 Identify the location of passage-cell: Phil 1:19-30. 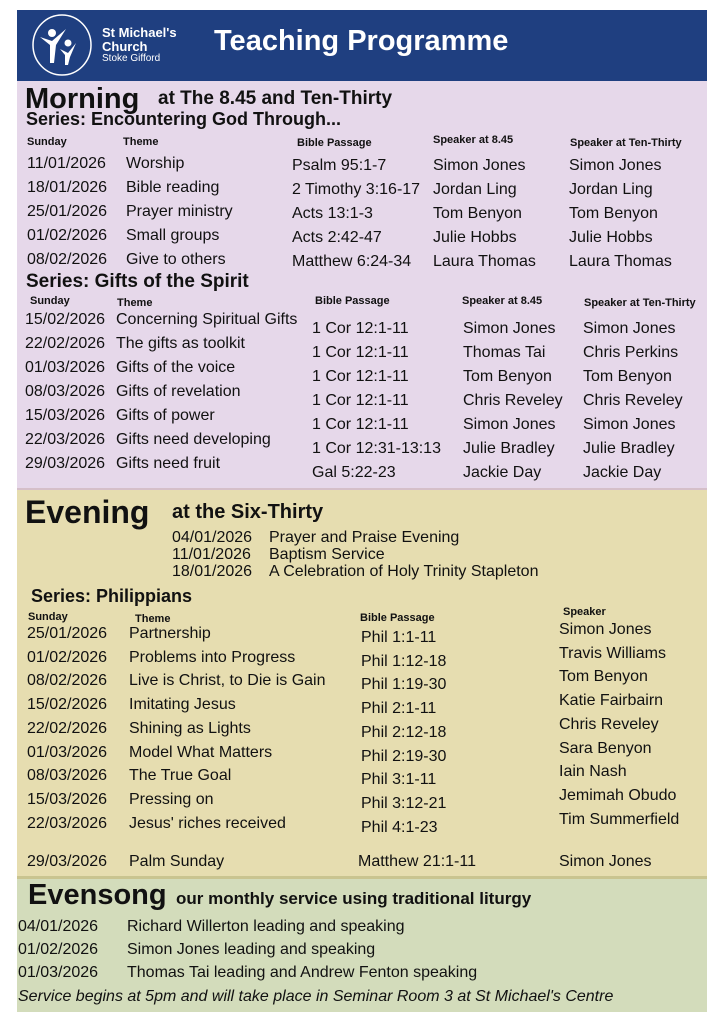
(404, 685).